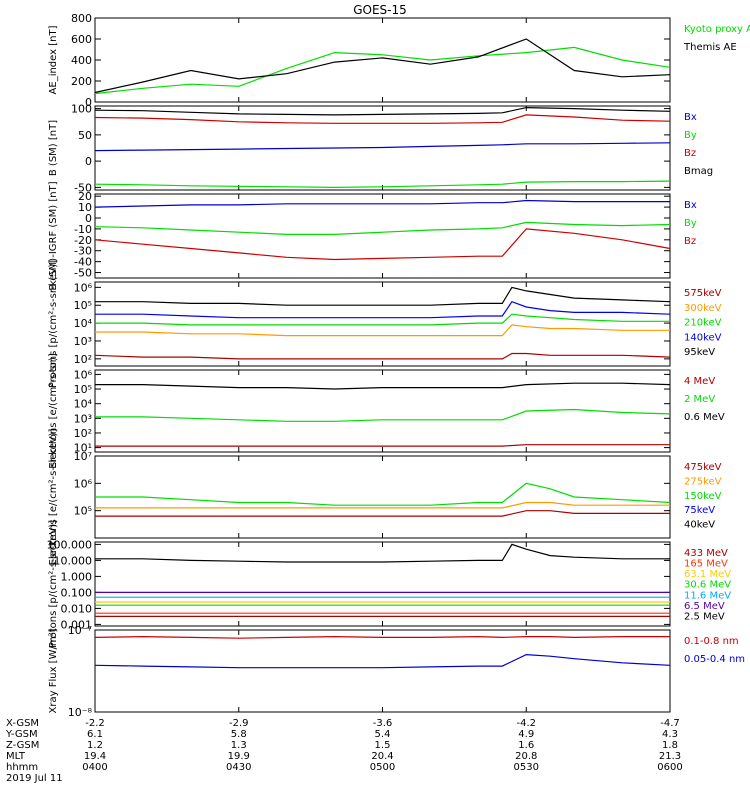  I want to click on x-tick-label: 6.1, so click(95, 734).